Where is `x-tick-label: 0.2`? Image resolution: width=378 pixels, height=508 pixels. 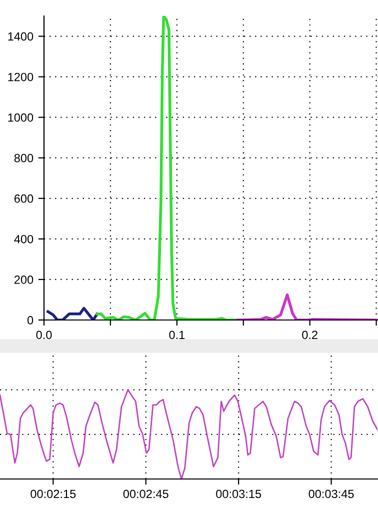 x-tick-label: 0.2 is located at coordinates (310, 335).